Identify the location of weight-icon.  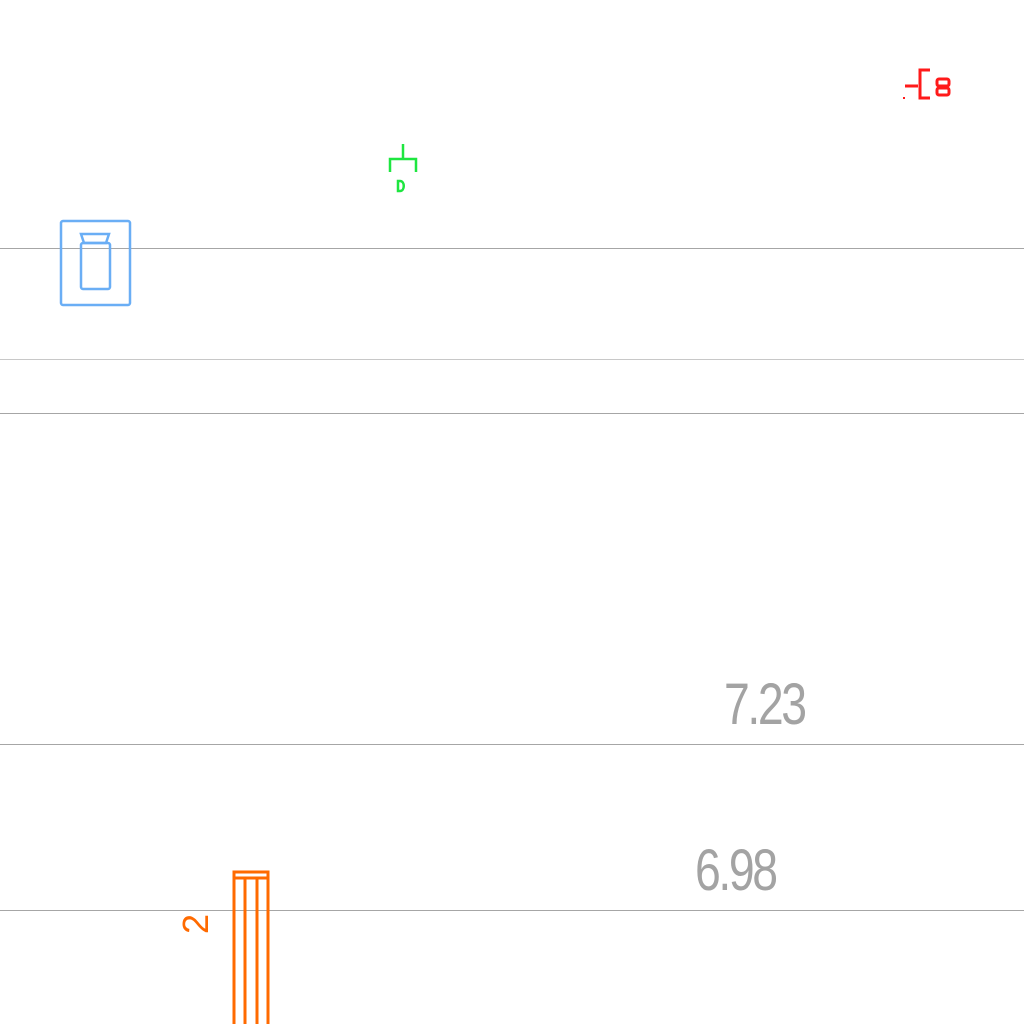
(95, 263).